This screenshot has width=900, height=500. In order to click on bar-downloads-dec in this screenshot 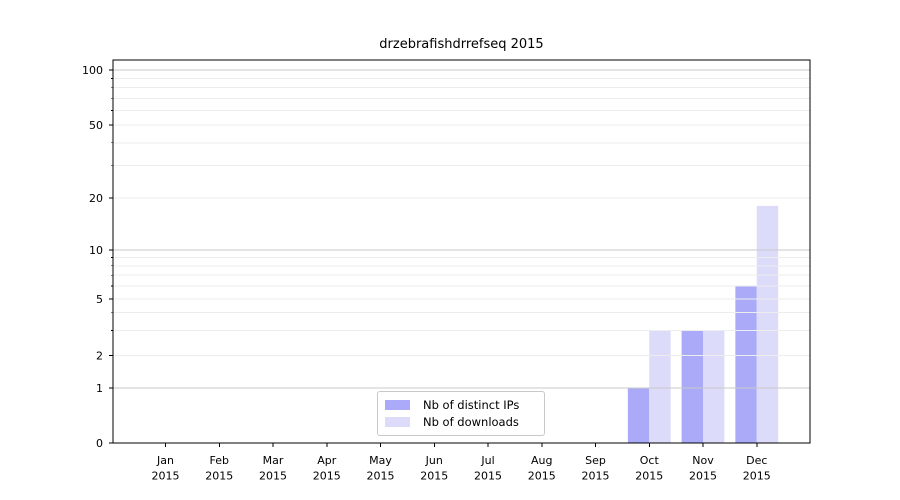, I will do `click(767, 324)`.